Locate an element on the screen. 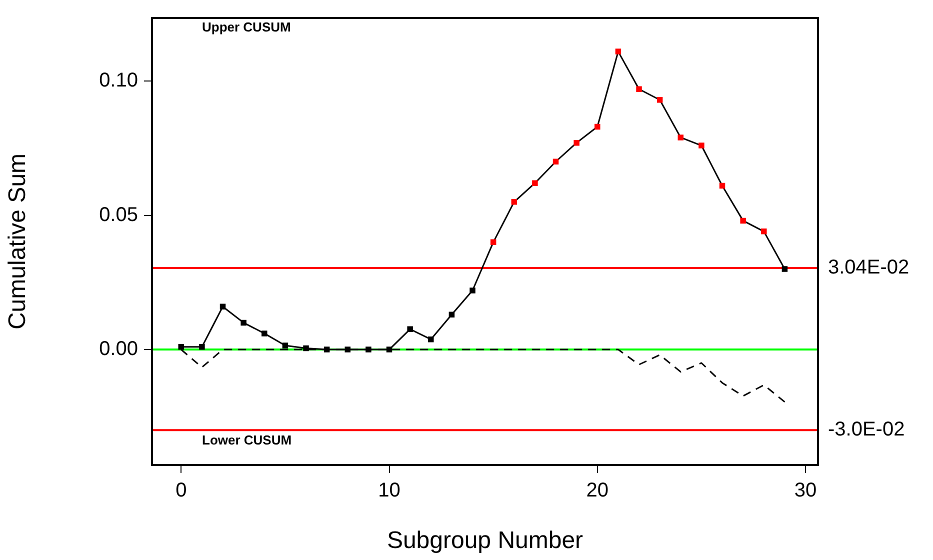 Image resolution: width=933 pixels, height=560 pixels. x-tick-label: 10 is located at coordinates (389, 491).